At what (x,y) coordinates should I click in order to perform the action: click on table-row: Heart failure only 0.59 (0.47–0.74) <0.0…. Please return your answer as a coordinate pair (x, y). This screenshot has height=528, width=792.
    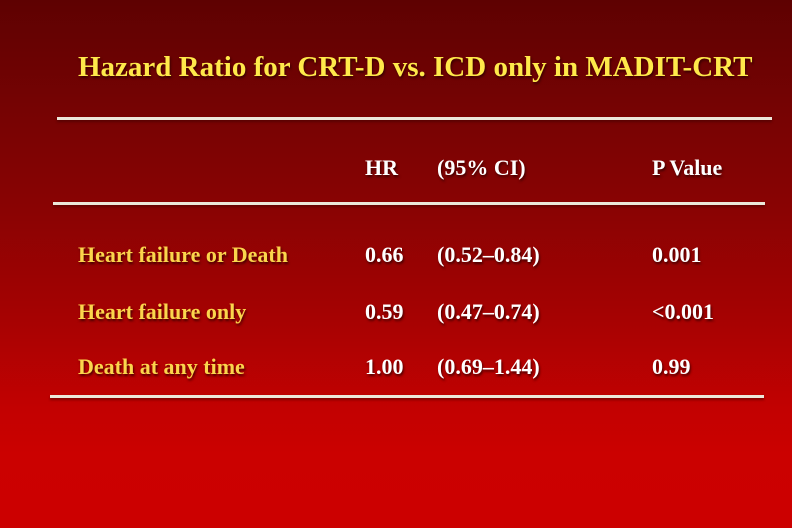
    Looking at the image, I should click on (396, 313).